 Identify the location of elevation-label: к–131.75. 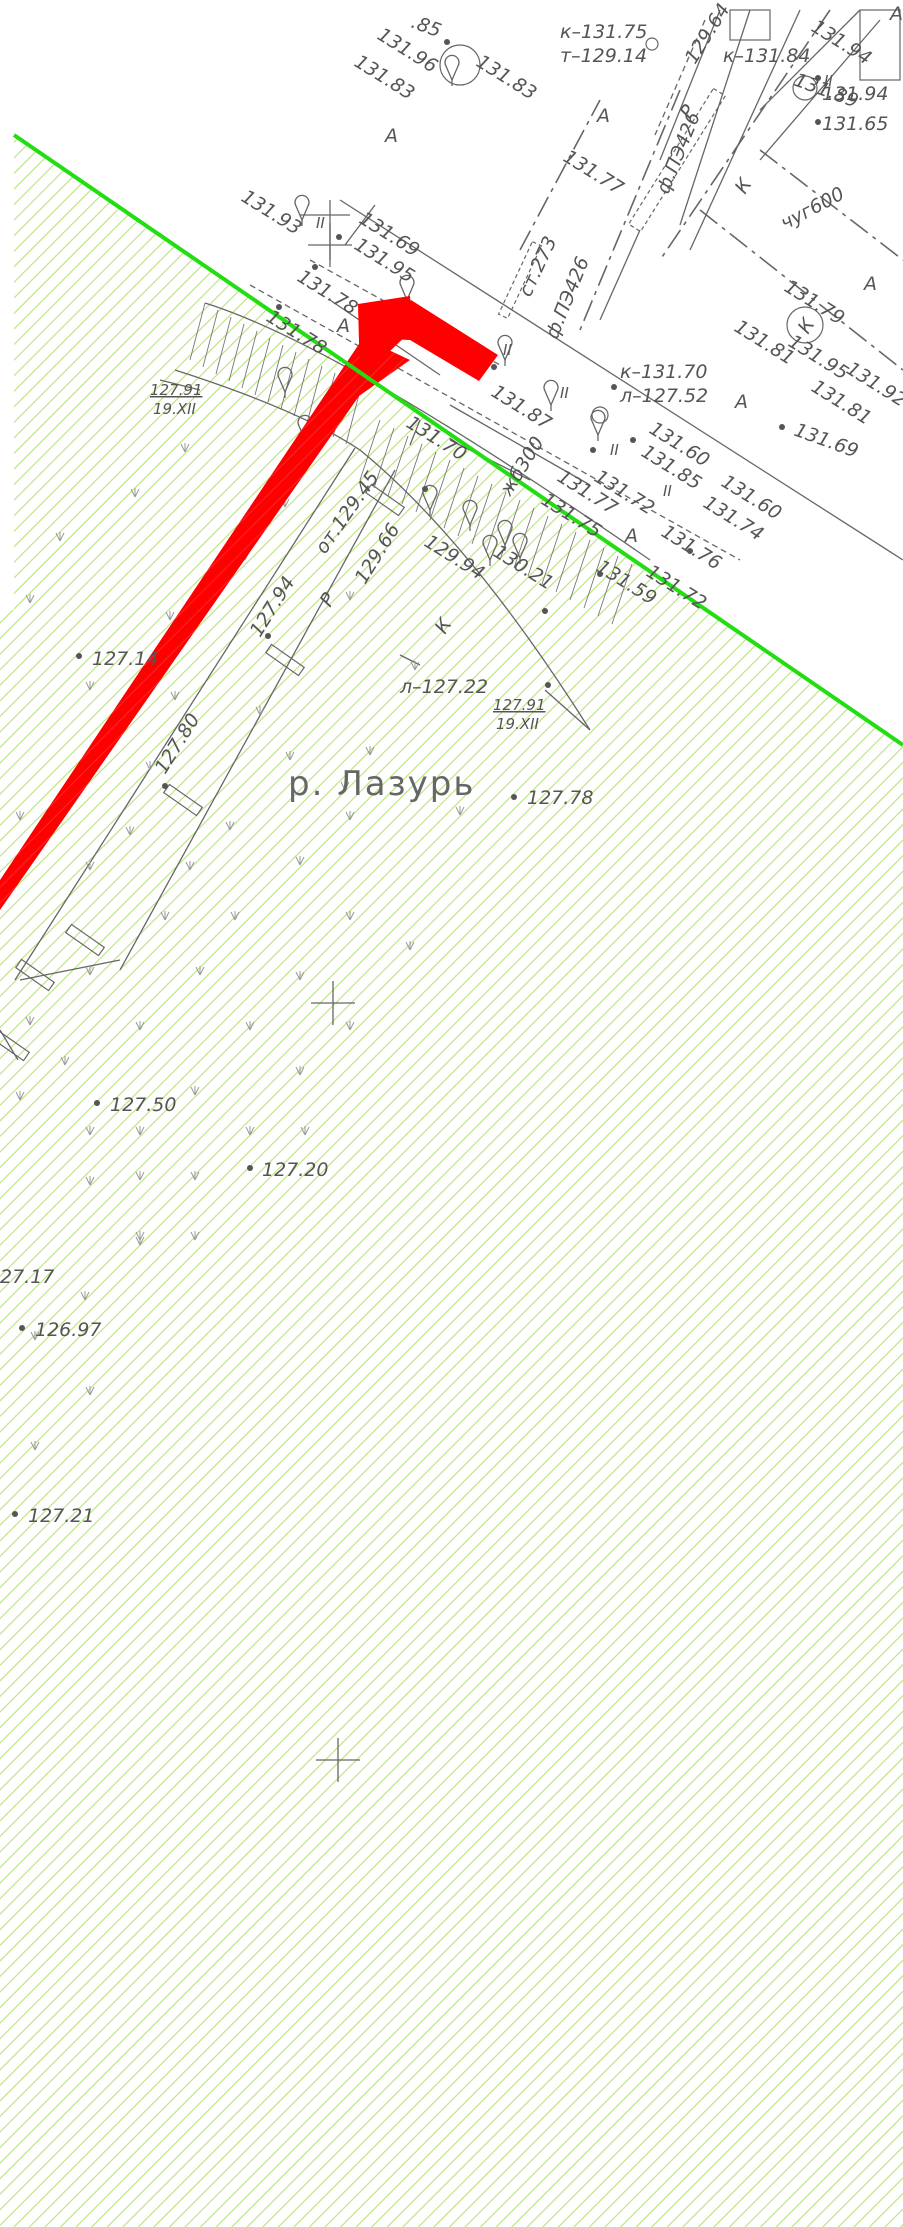
(603, 32).